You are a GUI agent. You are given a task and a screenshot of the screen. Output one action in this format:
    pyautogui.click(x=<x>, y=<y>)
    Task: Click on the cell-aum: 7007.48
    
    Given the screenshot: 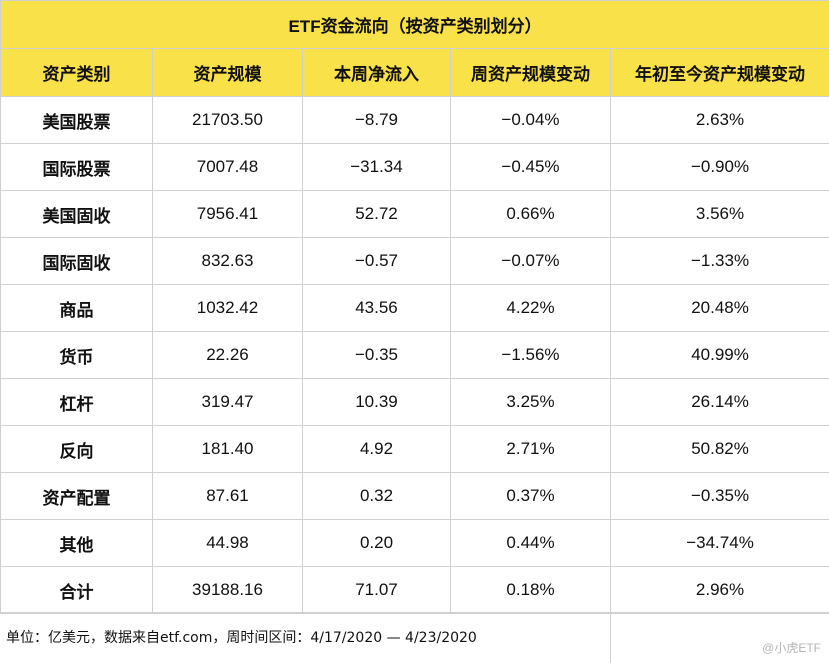 What is the action you would take?
    pyautogui.click(x=228, y=167)
    